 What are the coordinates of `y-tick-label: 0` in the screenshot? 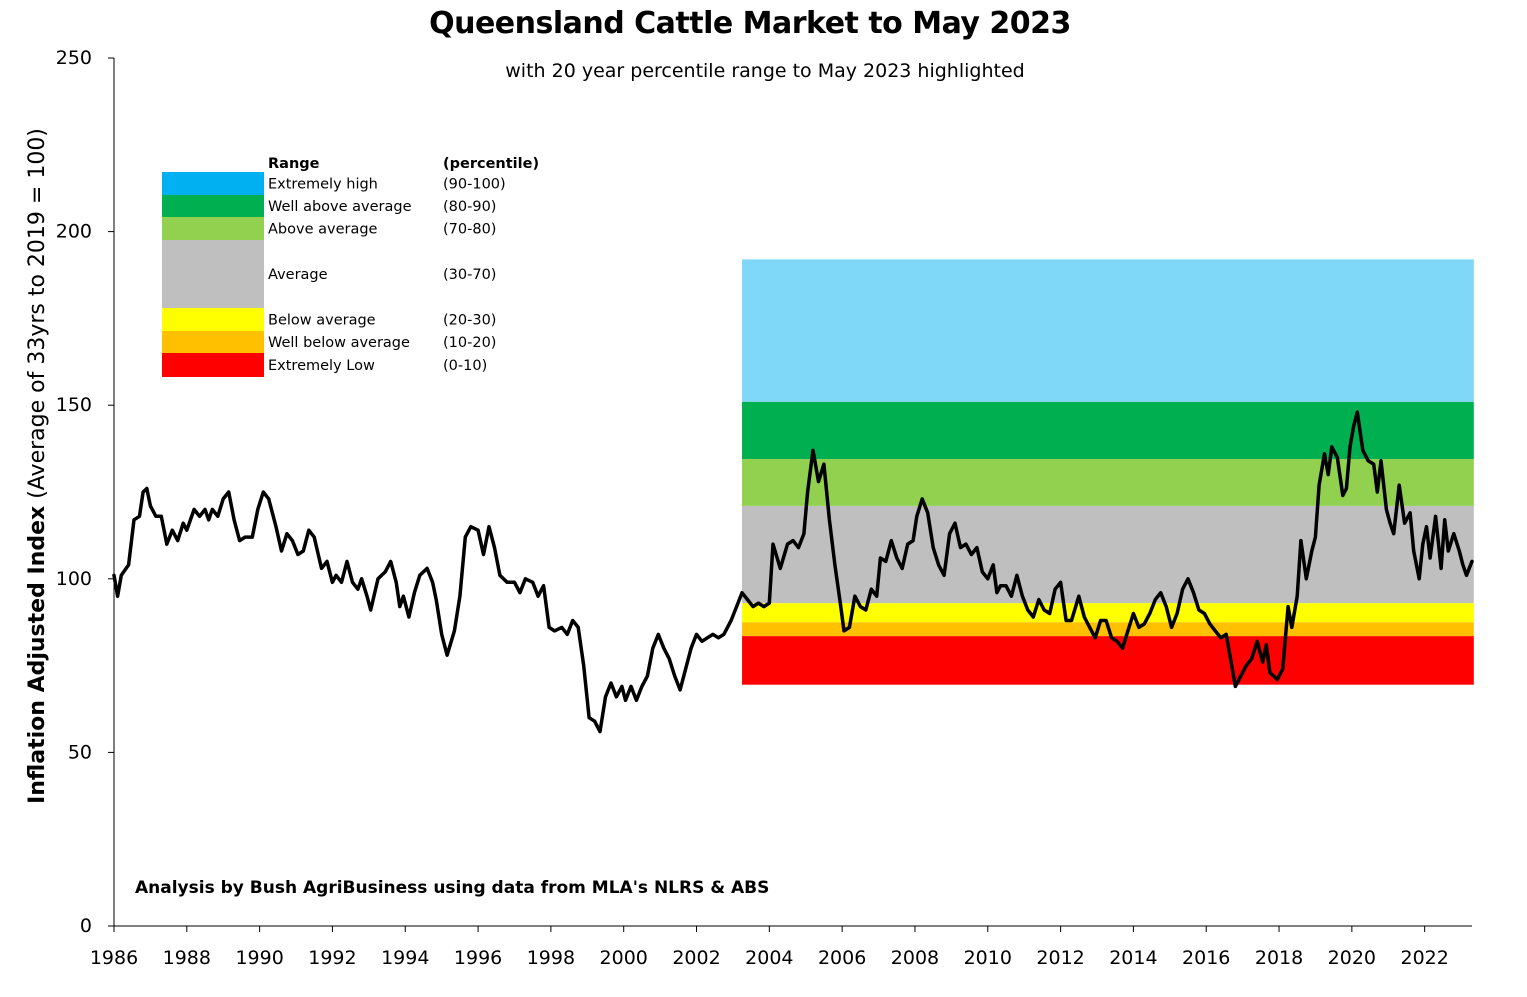 It's located at (86, 926).